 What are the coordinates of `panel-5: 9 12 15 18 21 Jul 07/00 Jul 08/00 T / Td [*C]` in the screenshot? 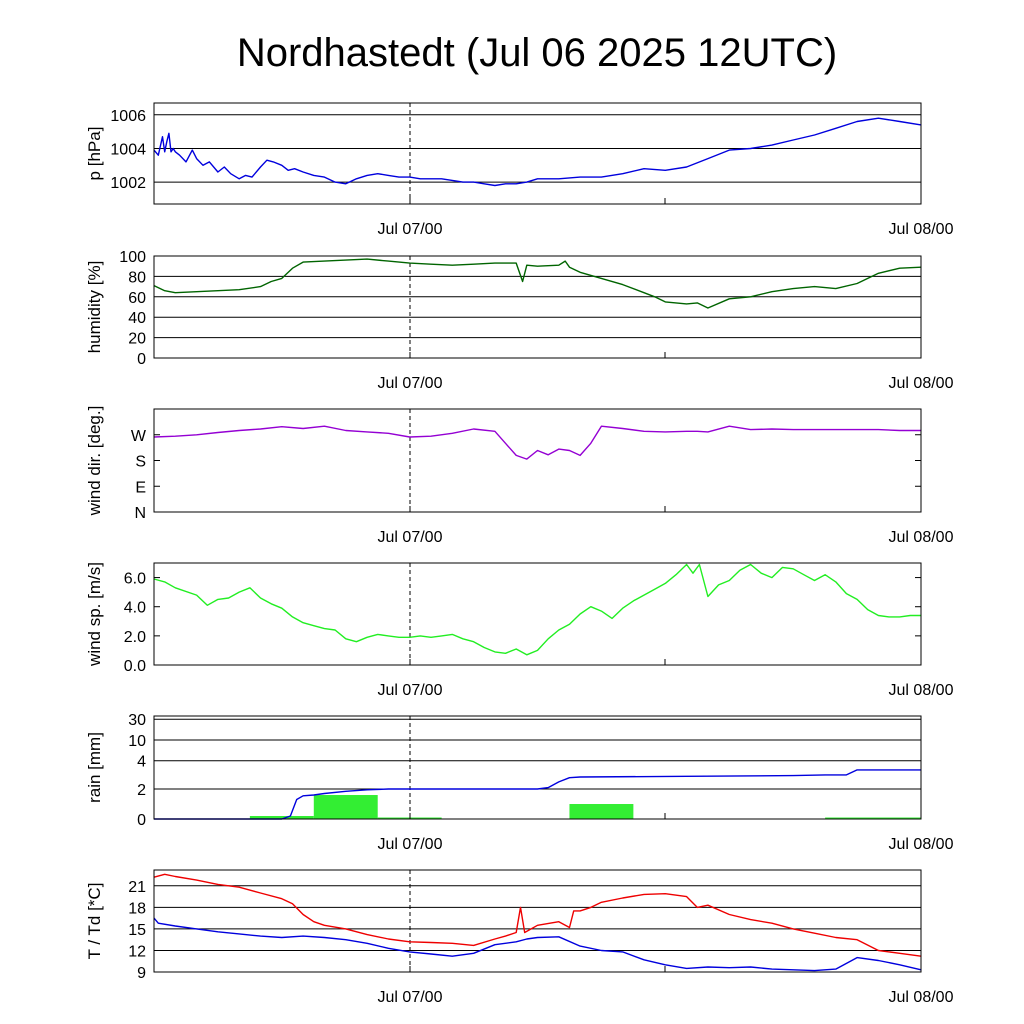 It's located at (519, 937).